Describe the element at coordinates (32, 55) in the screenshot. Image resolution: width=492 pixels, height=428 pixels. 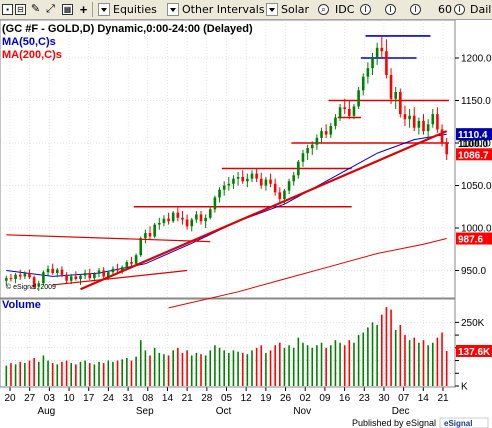
I see `ma200-legend: MA(200,C)s` at that location.